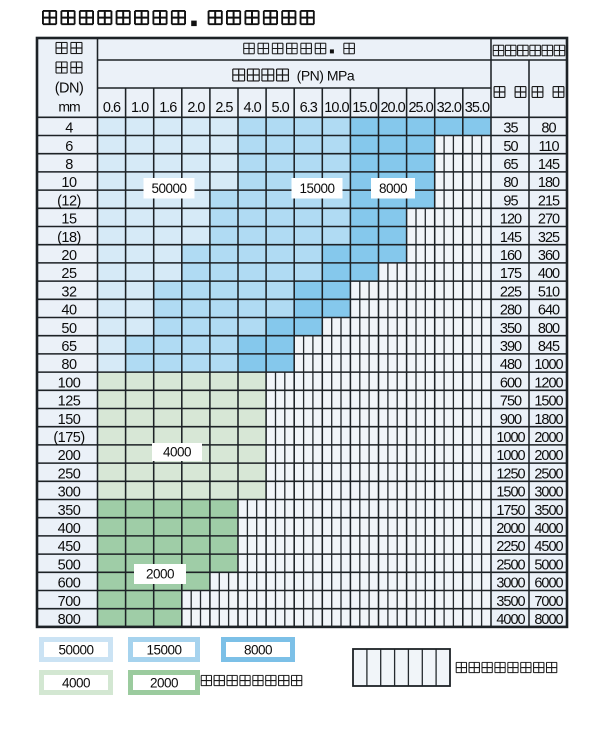  What do you see at coordinates (69, 547) in the screenshot?
I see `svg-text: 450` at bounding box center [69, 547].